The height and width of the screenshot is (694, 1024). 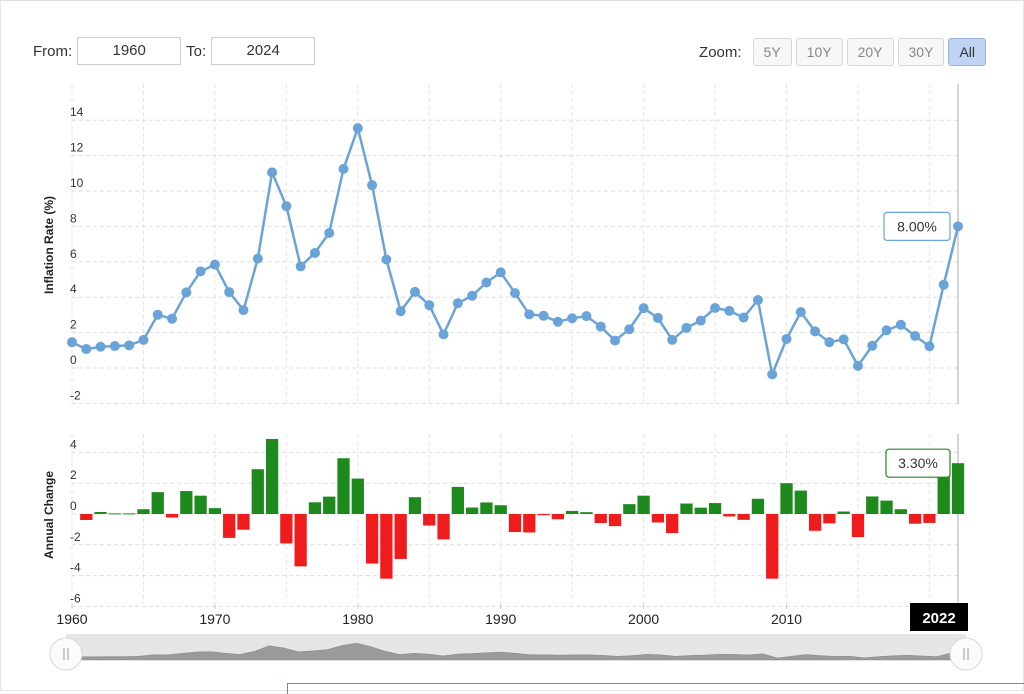 I want to click on point-1971, so click(x=229, y=292).